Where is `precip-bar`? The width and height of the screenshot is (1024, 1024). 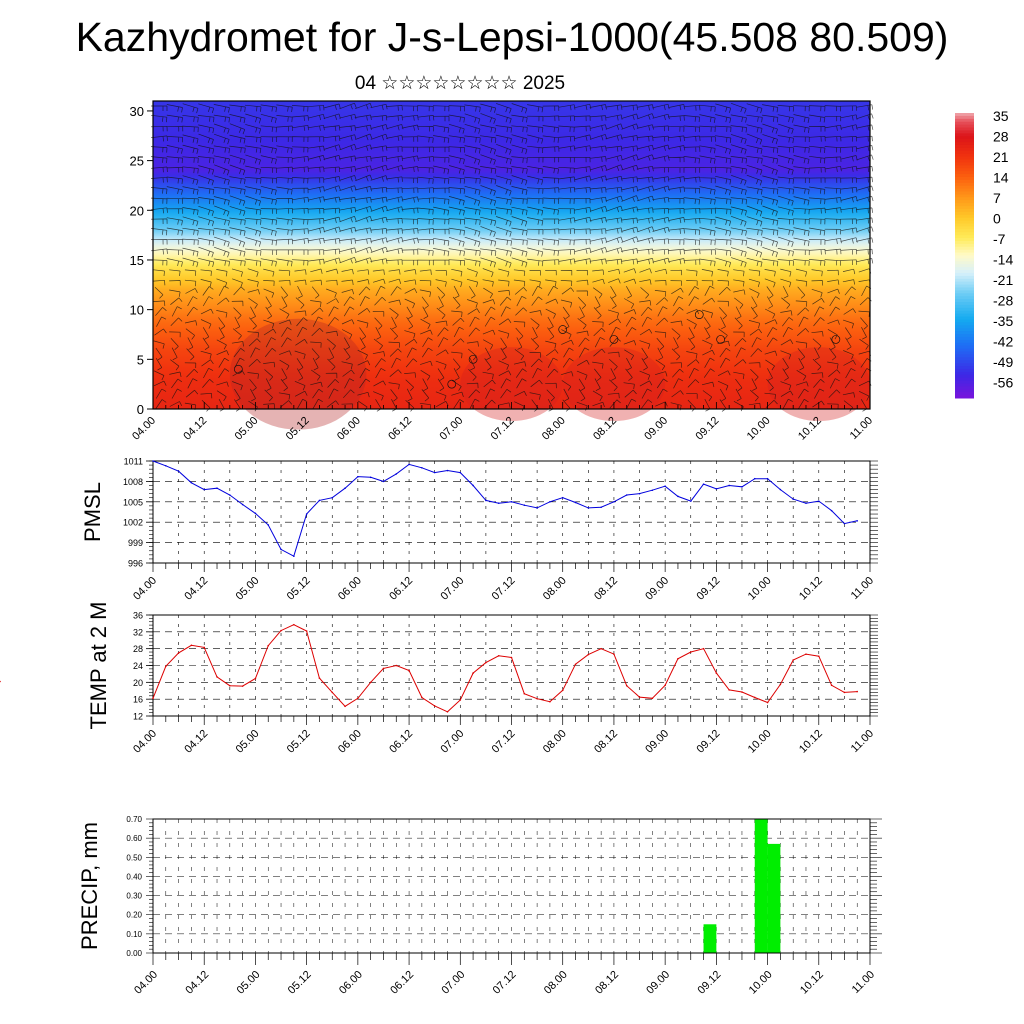
precip-bar is located at coordinates (774, 898).